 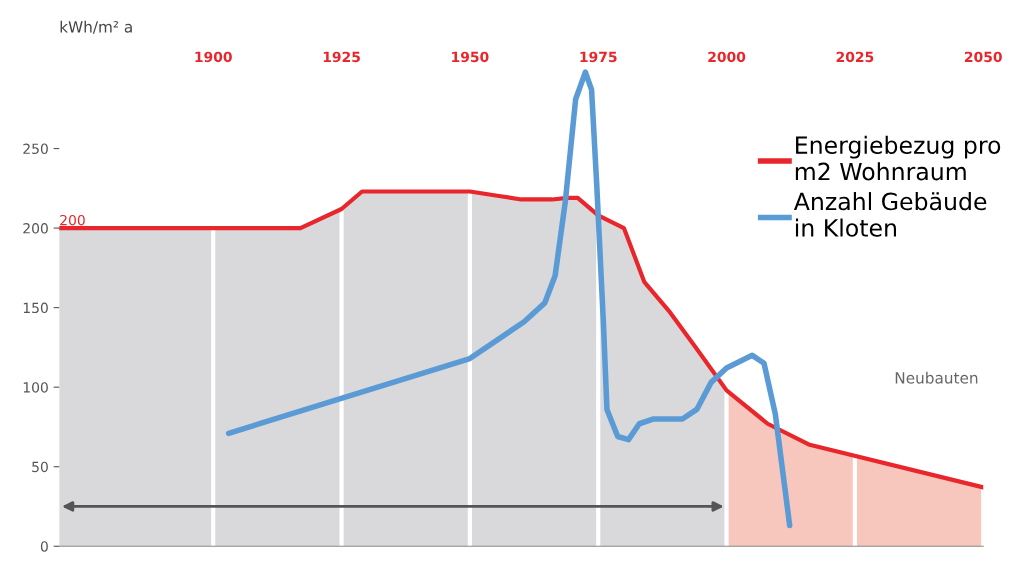 What do you see at coordinates (855, 57) in the screenshot?
I see `x-tick-label: 2025` at bounding box center [855, 57].